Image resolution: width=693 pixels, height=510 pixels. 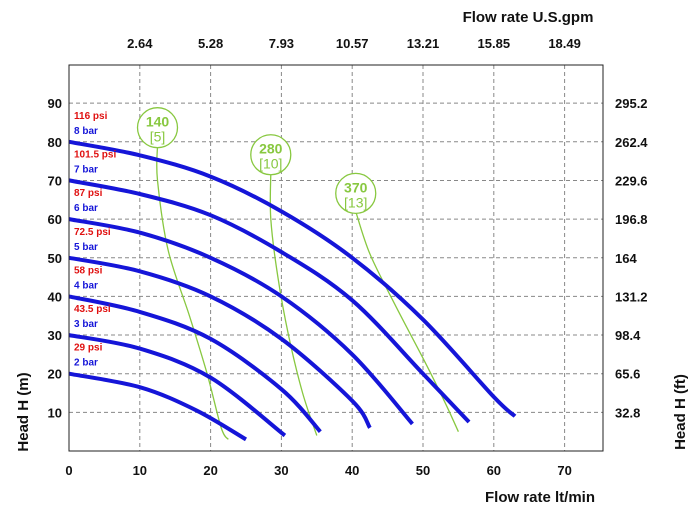 What do you see at coordinates (270, 164) in the screenshot?
I see `stroke-rate-bracket-value: [10]` at bounding box center [270, 164].